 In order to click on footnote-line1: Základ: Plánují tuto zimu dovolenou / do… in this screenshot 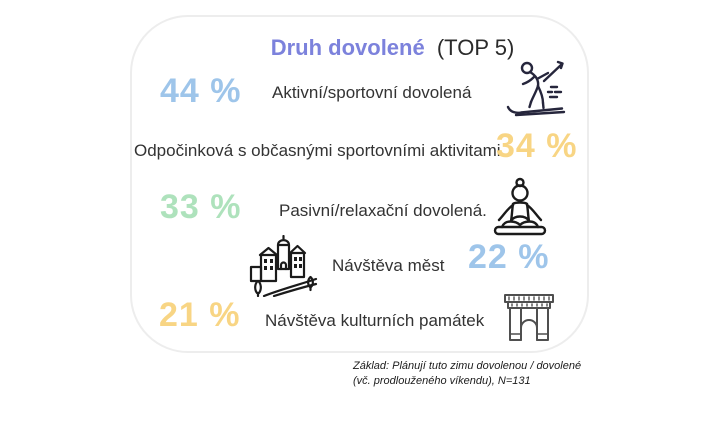, I will do `click(467, 366)`.